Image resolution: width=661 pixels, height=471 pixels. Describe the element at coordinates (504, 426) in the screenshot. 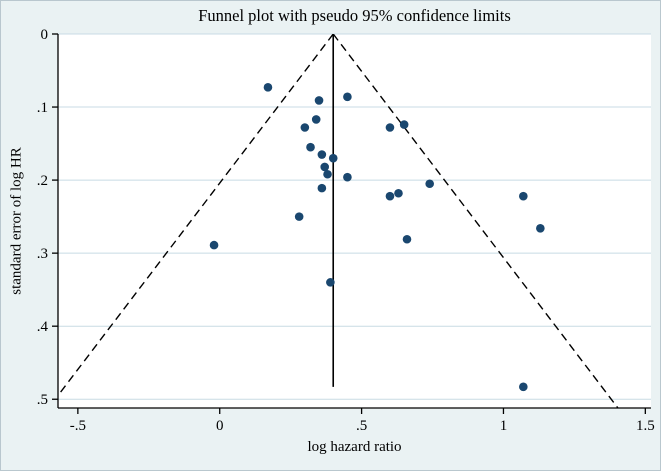

I see `x-tick-label: 1` at that location.